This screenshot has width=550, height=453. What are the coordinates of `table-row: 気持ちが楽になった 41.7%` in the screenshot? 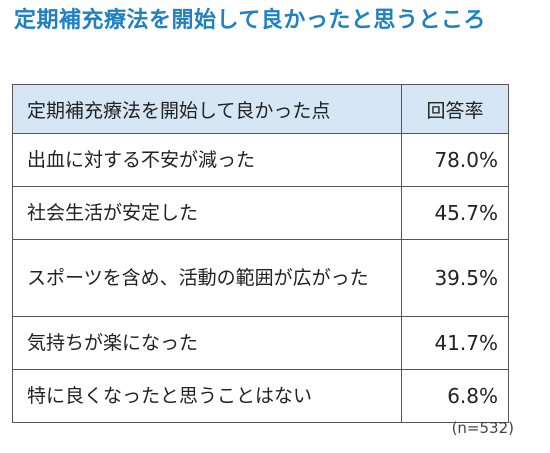 It's located at (260, 343).